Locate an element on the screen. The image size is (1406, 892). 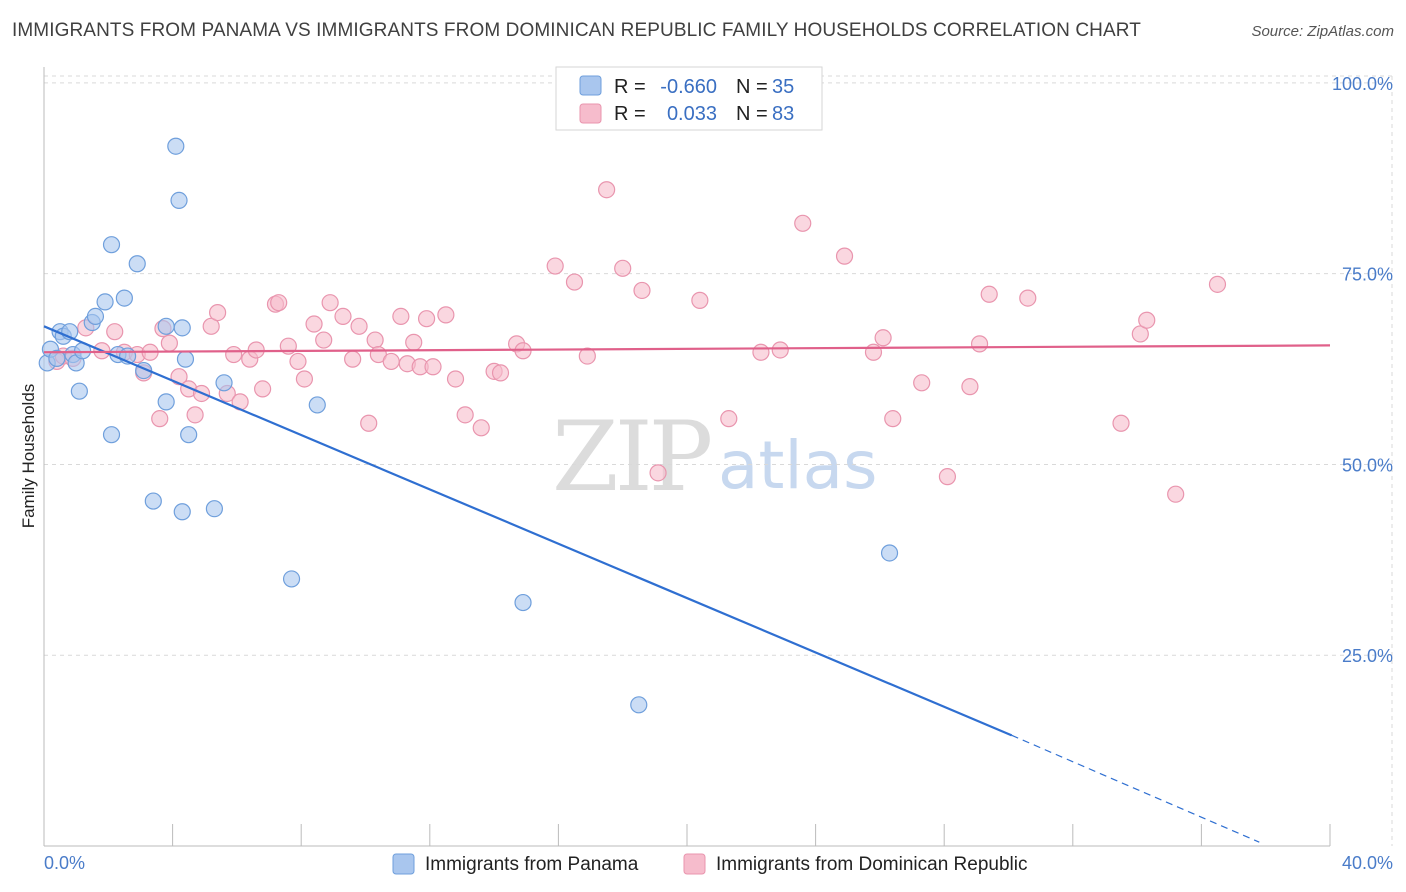
legend-n-value-dominican: 83 is located at coordinates (783, 114).